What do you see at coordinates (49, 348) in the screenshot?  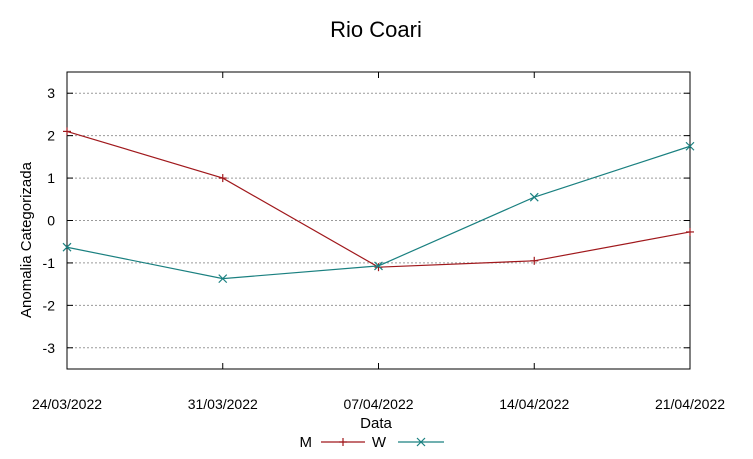 I see `y-tick-label: -3` at bounding box center [49, 348].